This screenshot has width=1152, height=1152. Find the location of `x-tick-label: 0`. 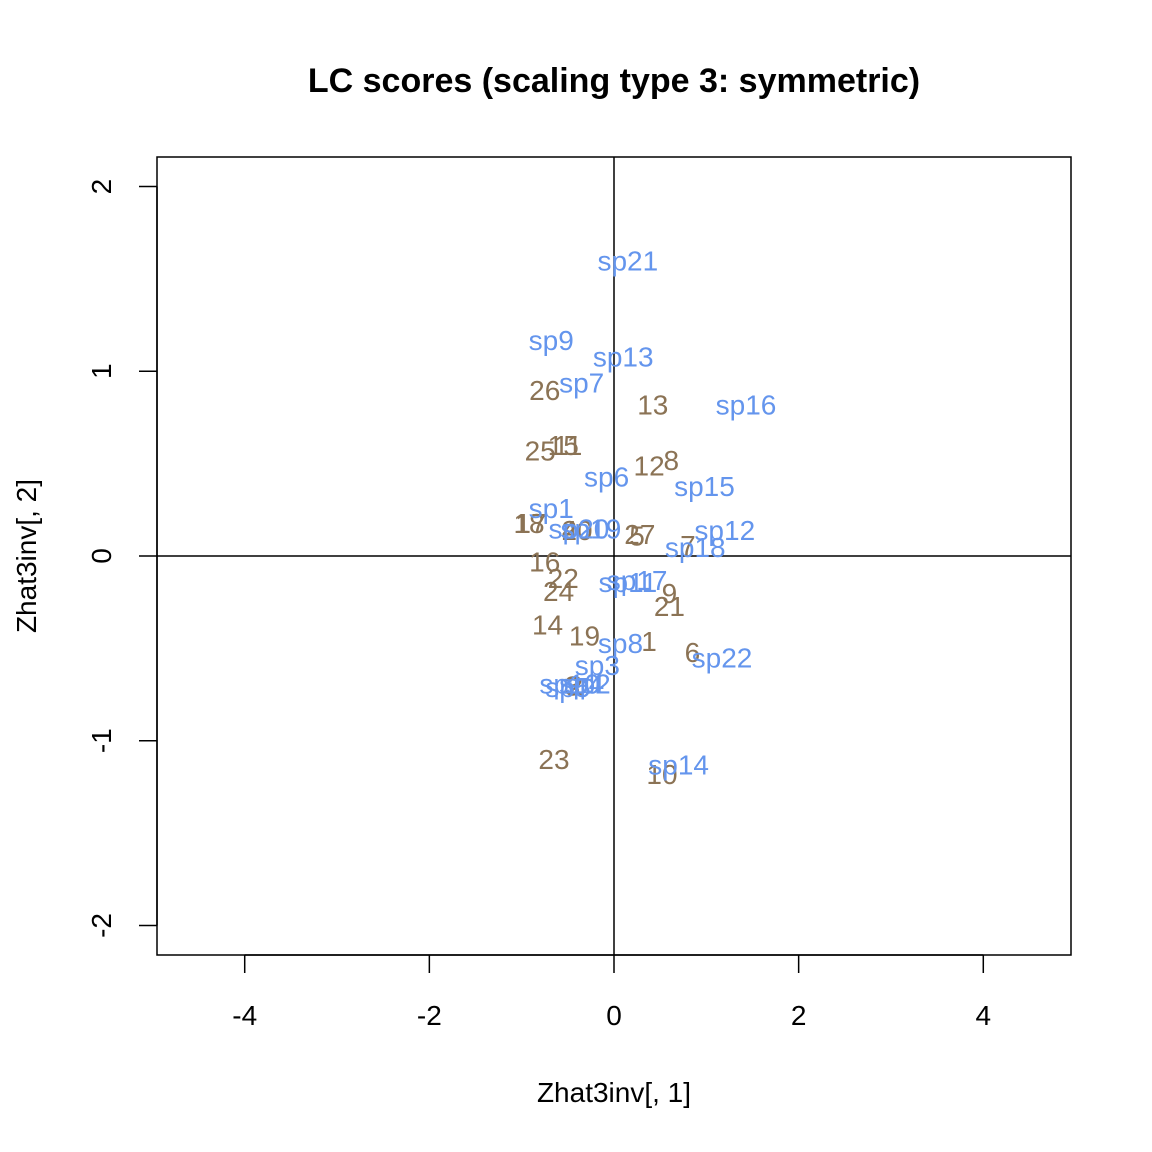

x-tick-label: 0 is located at coordinates (614, 1015).